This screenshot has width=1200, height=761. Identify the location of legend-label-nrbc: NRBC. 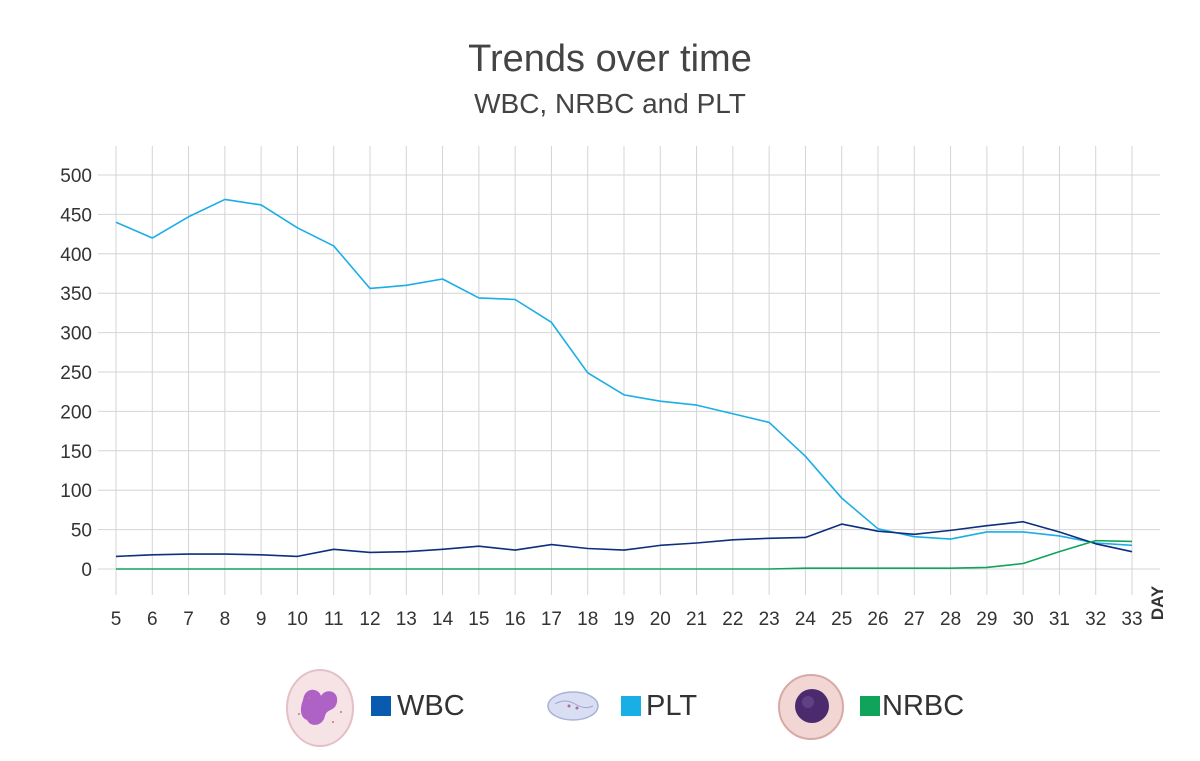
(923, 706).